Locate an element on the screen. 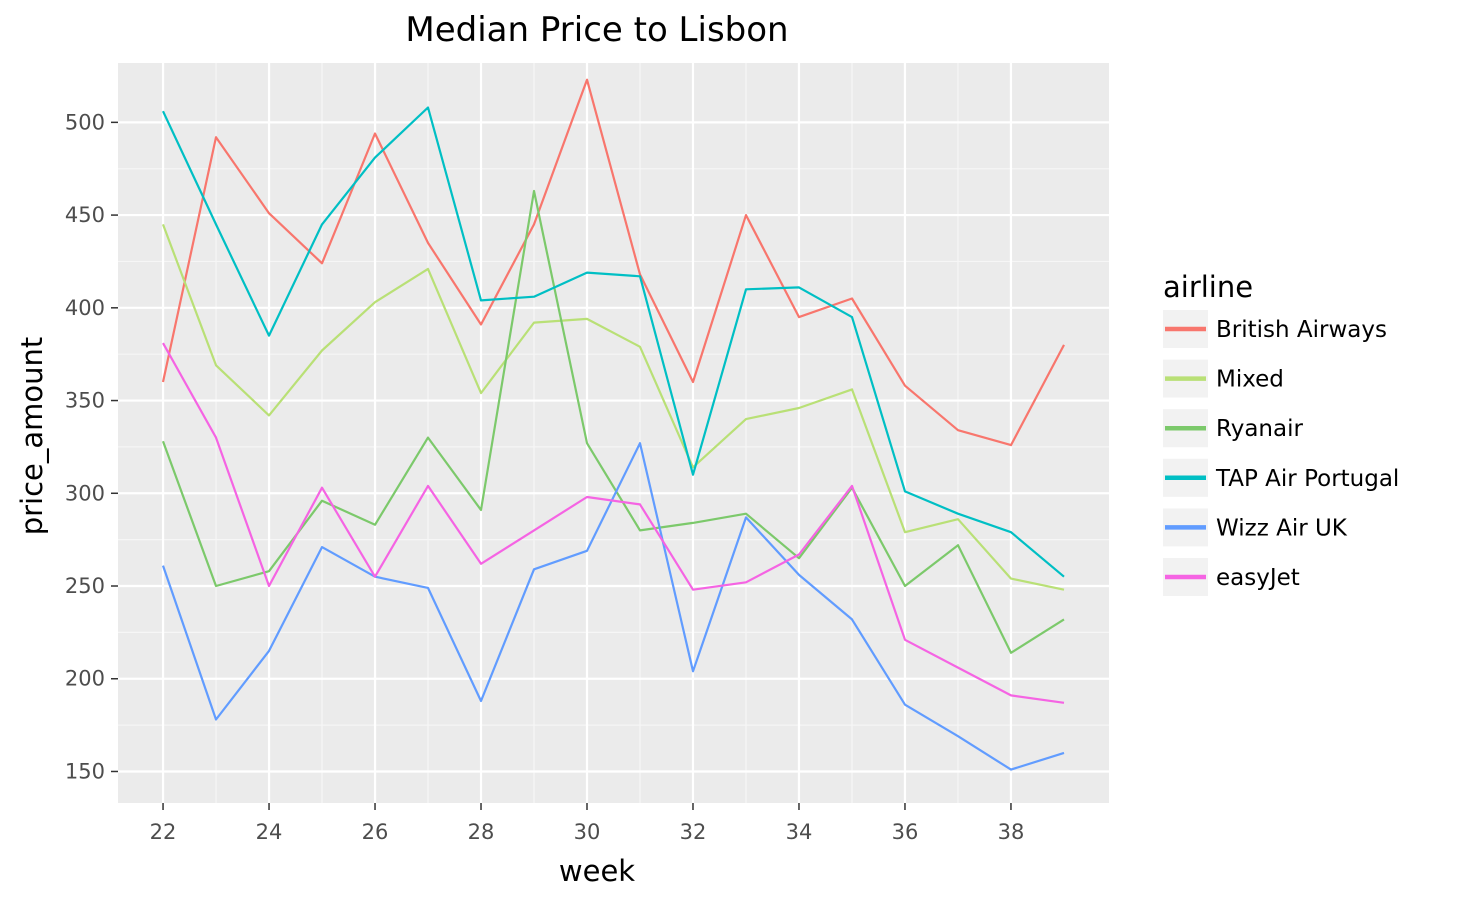 The image size is (1464, 900). chart-title: Median Price to Lisbon is located at coordinates (596, 30).